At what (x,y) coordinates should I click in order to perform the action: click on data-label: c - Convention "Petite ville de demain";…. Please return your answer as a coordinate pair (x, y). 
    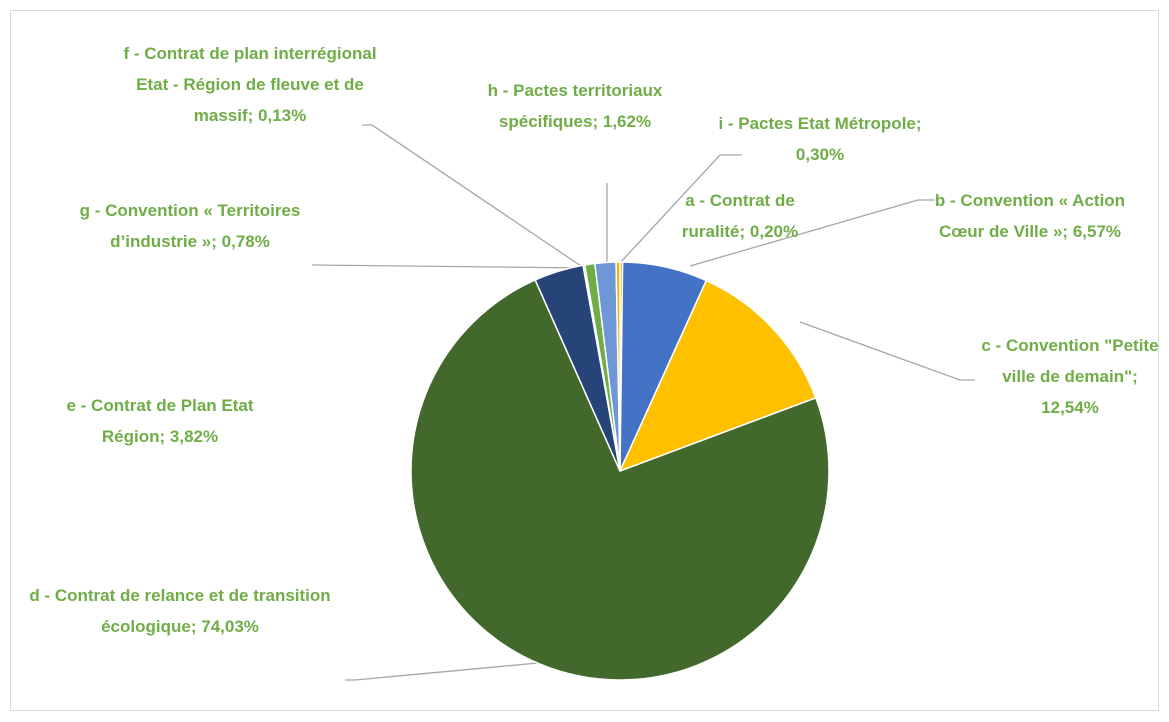
    Looking at the image, I should click on (1070, 376).